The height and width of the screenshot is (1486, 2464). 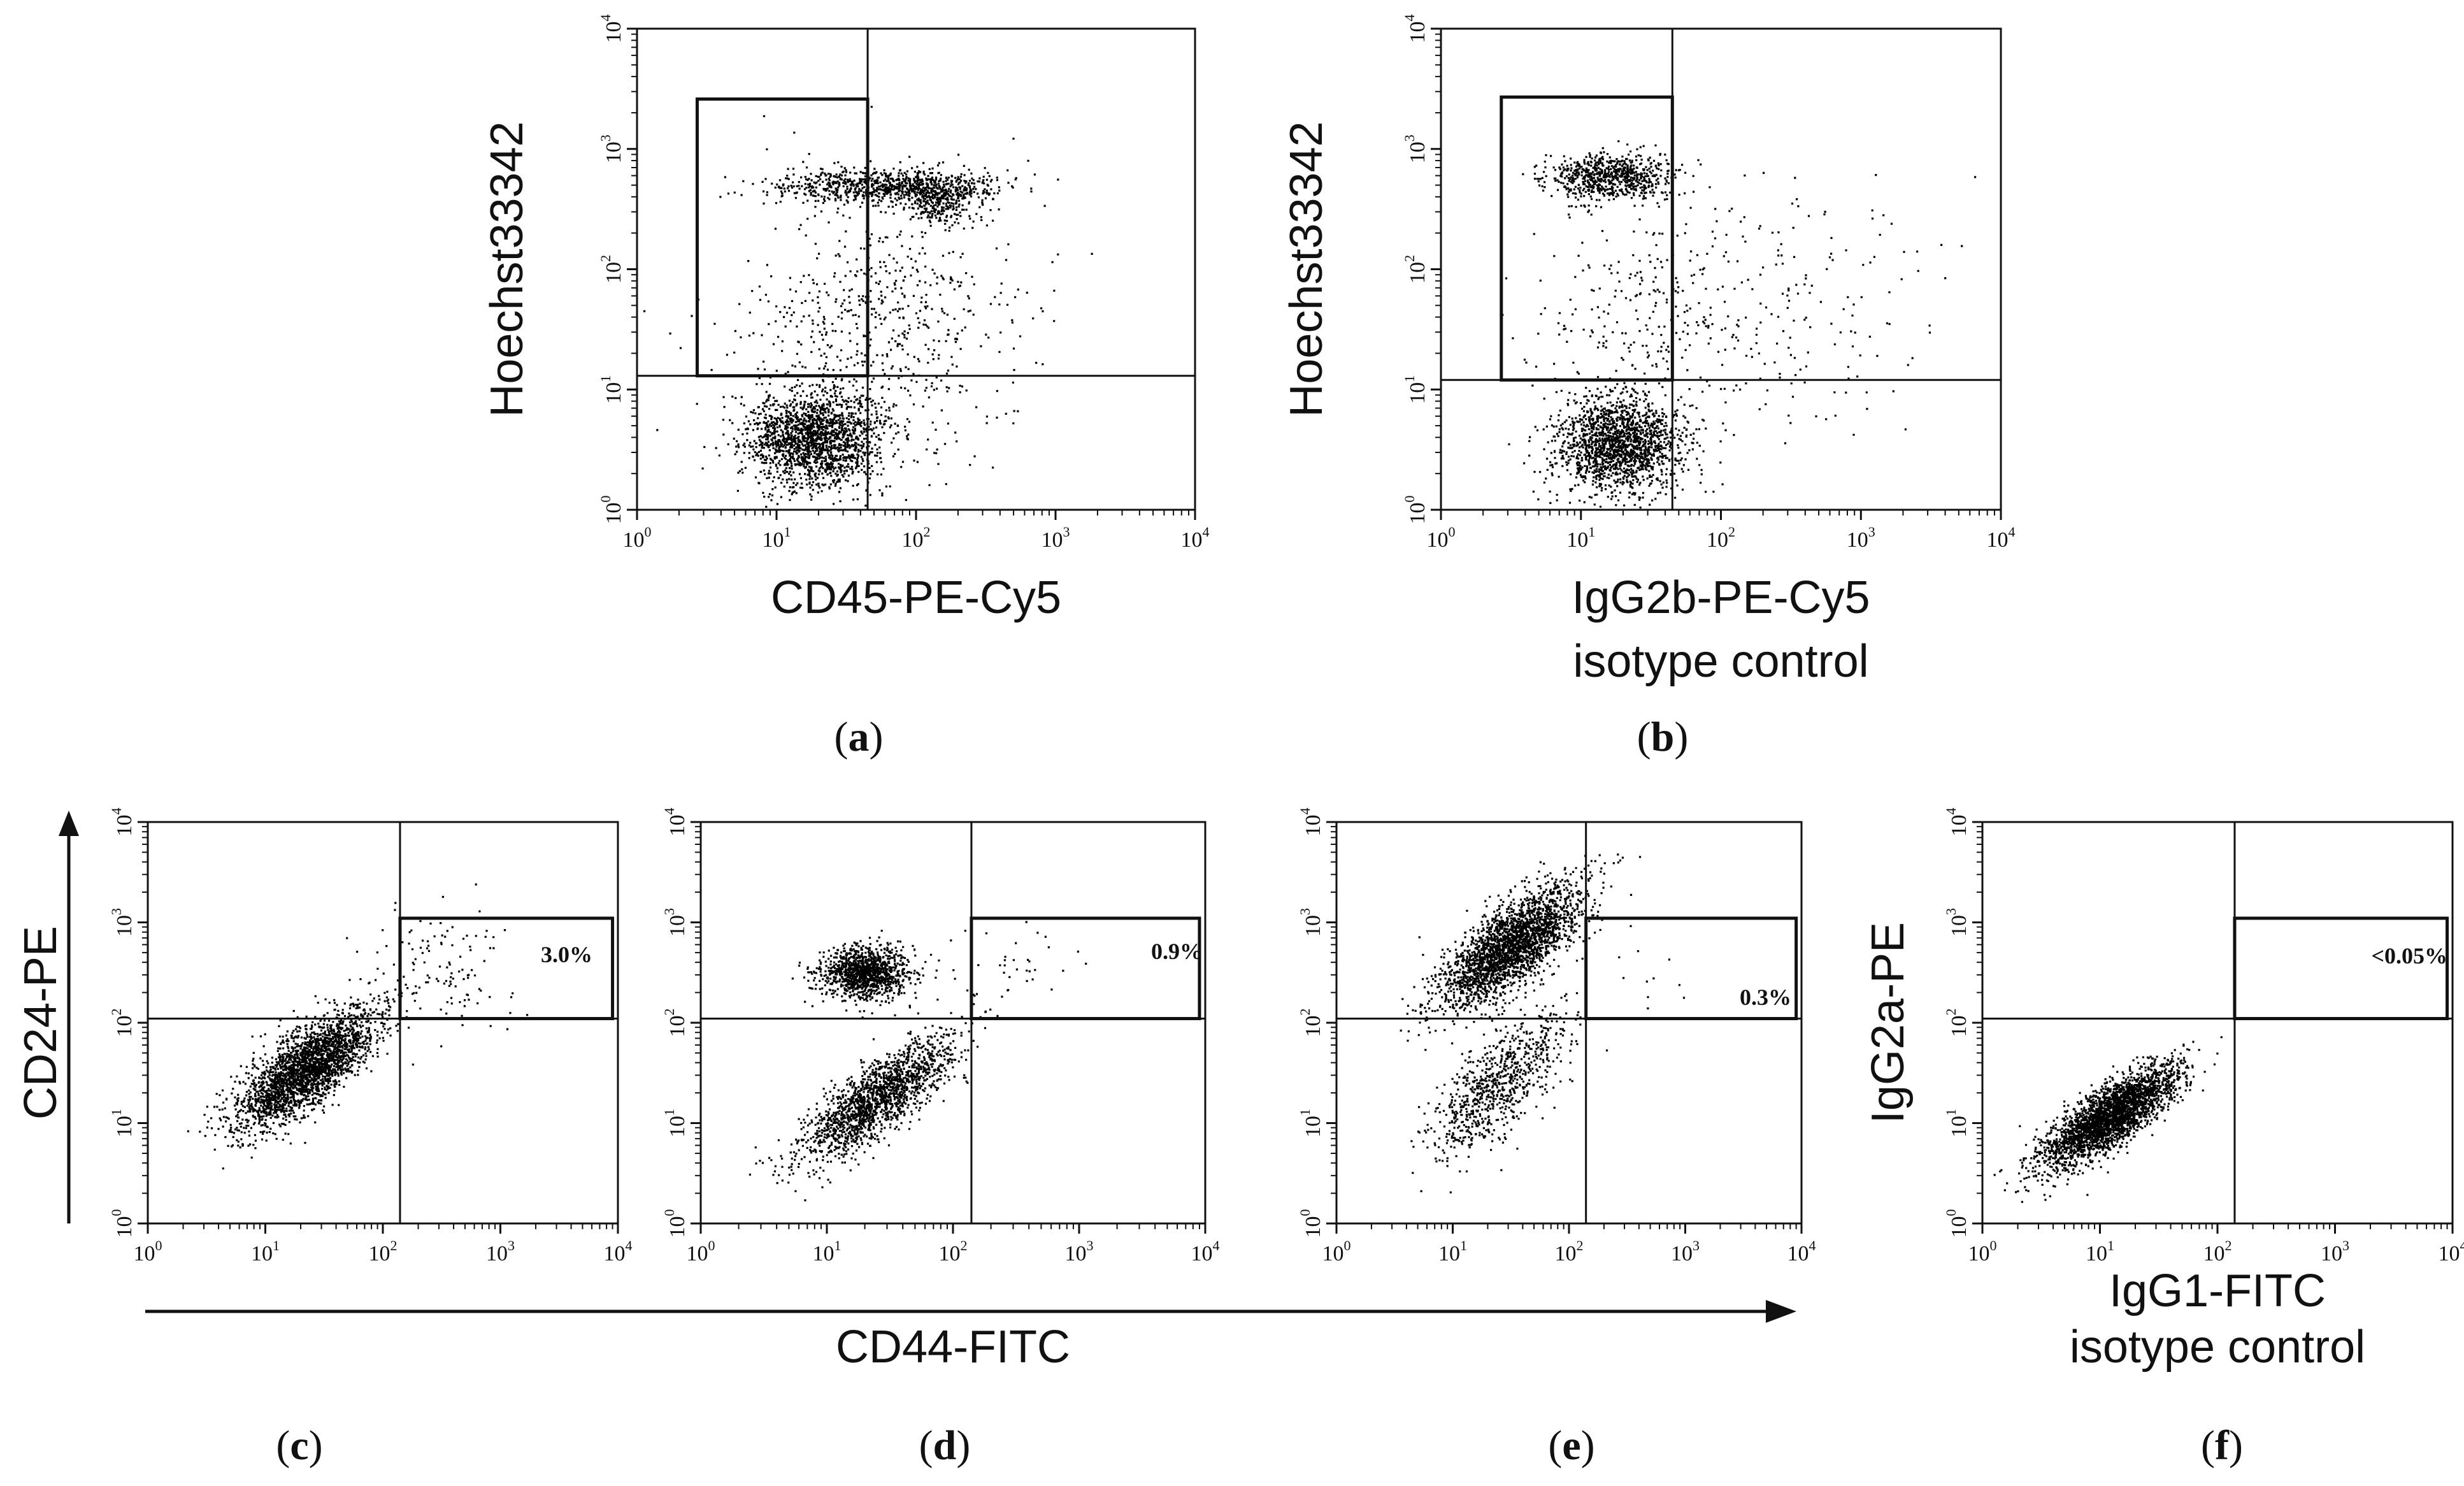 What do you see at coordinates (1347, 1245) in the screenshot?
I see `x-tick-exponent-e: 0` at bounding box center [1347, 1245].